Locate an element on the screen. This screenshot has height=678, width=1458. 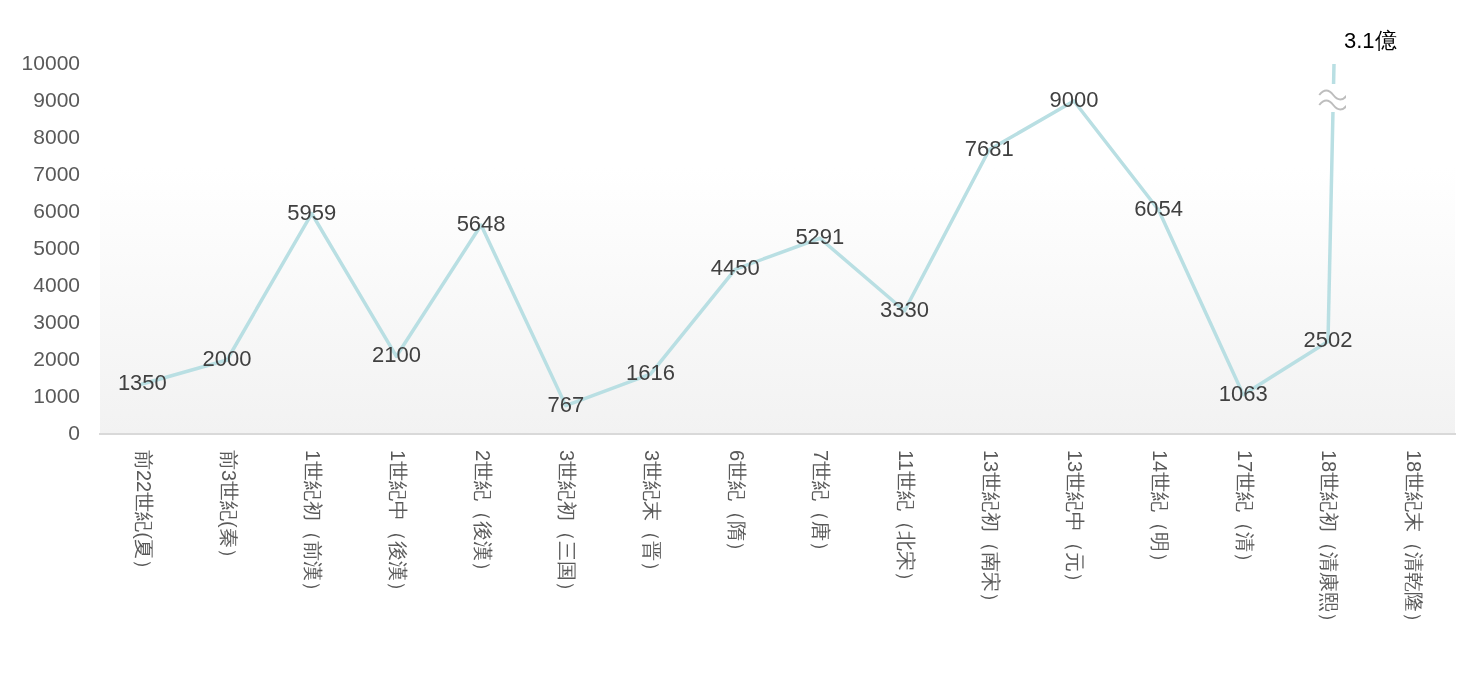
y-tick-label: 1000 is located at coordinates (56, 395).